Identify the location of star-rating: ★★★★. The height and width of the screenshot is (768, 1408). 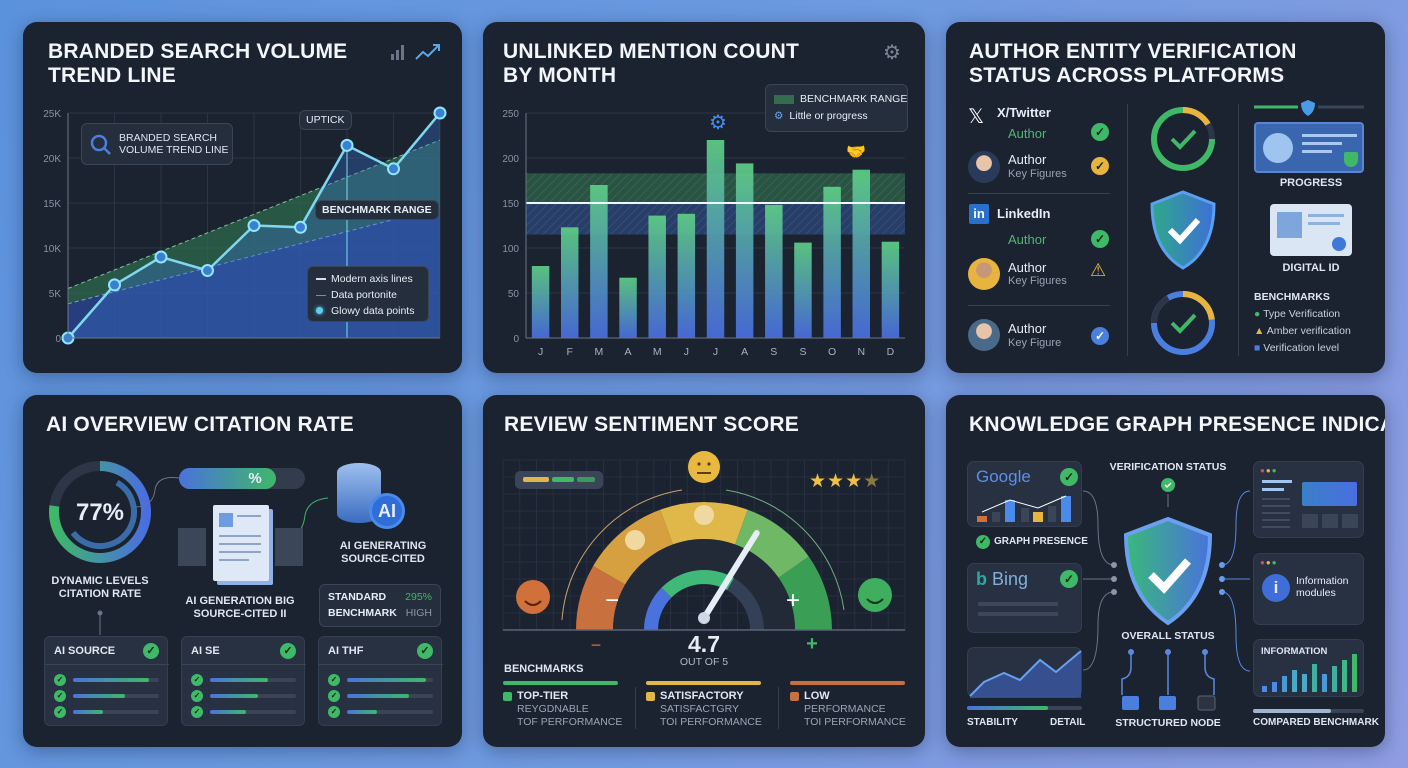
(845, 481).